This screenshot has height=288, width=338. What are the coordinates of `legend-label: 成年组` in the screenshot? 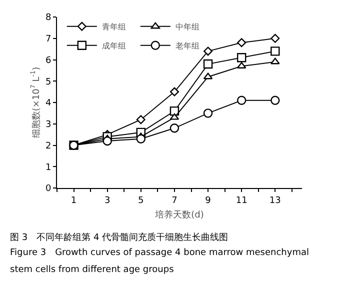 It's located at (114, 45).